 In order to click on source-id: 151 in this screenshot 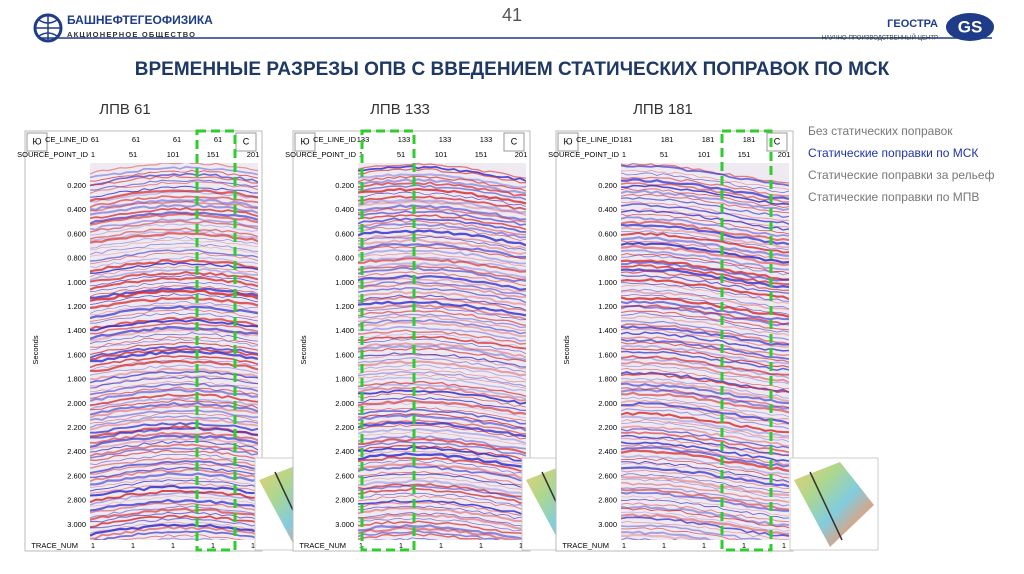, I will do `click(213, 154)`.